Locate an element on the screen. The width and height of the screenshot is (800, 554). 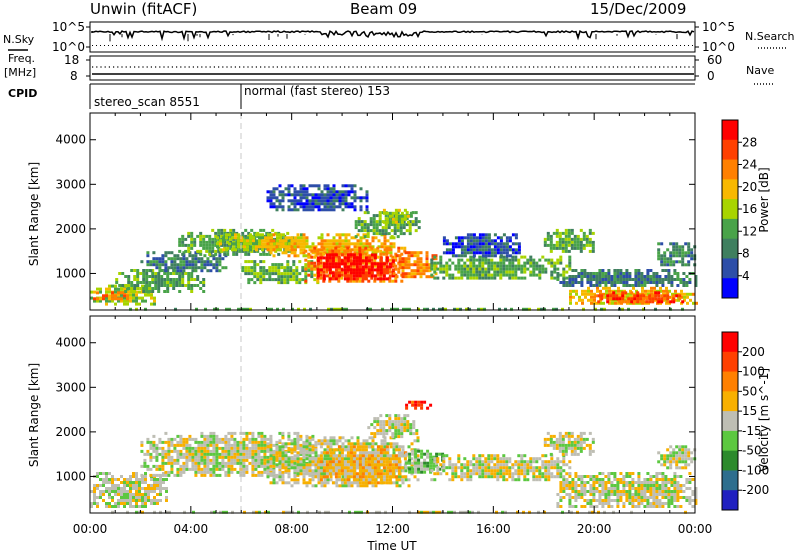
heatmap-cell-0-2078 is located at coordinates (453, 278).